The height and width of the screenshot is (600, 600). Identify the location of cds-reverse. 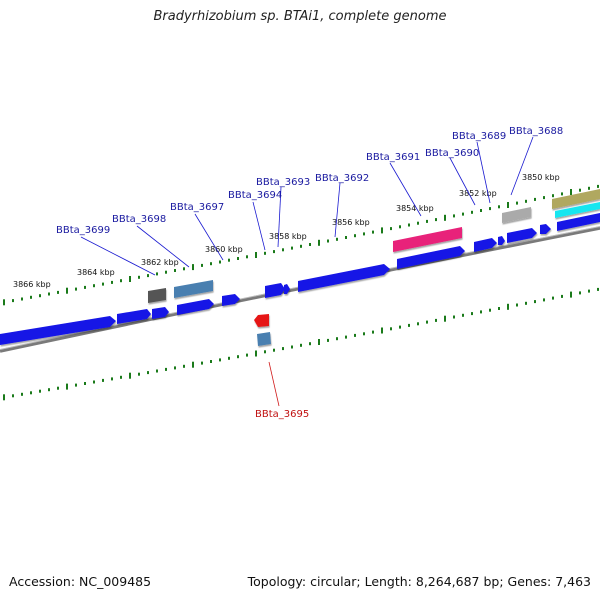
(261, 320).